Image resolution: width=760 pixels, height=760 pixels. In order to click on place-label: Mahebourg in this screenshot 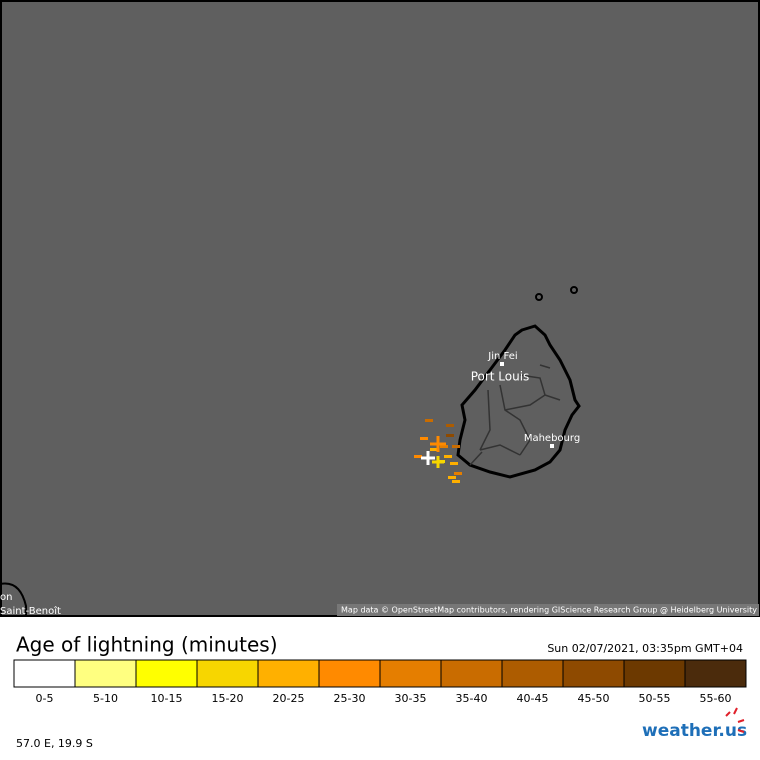, I will do `click(552, 438)`.